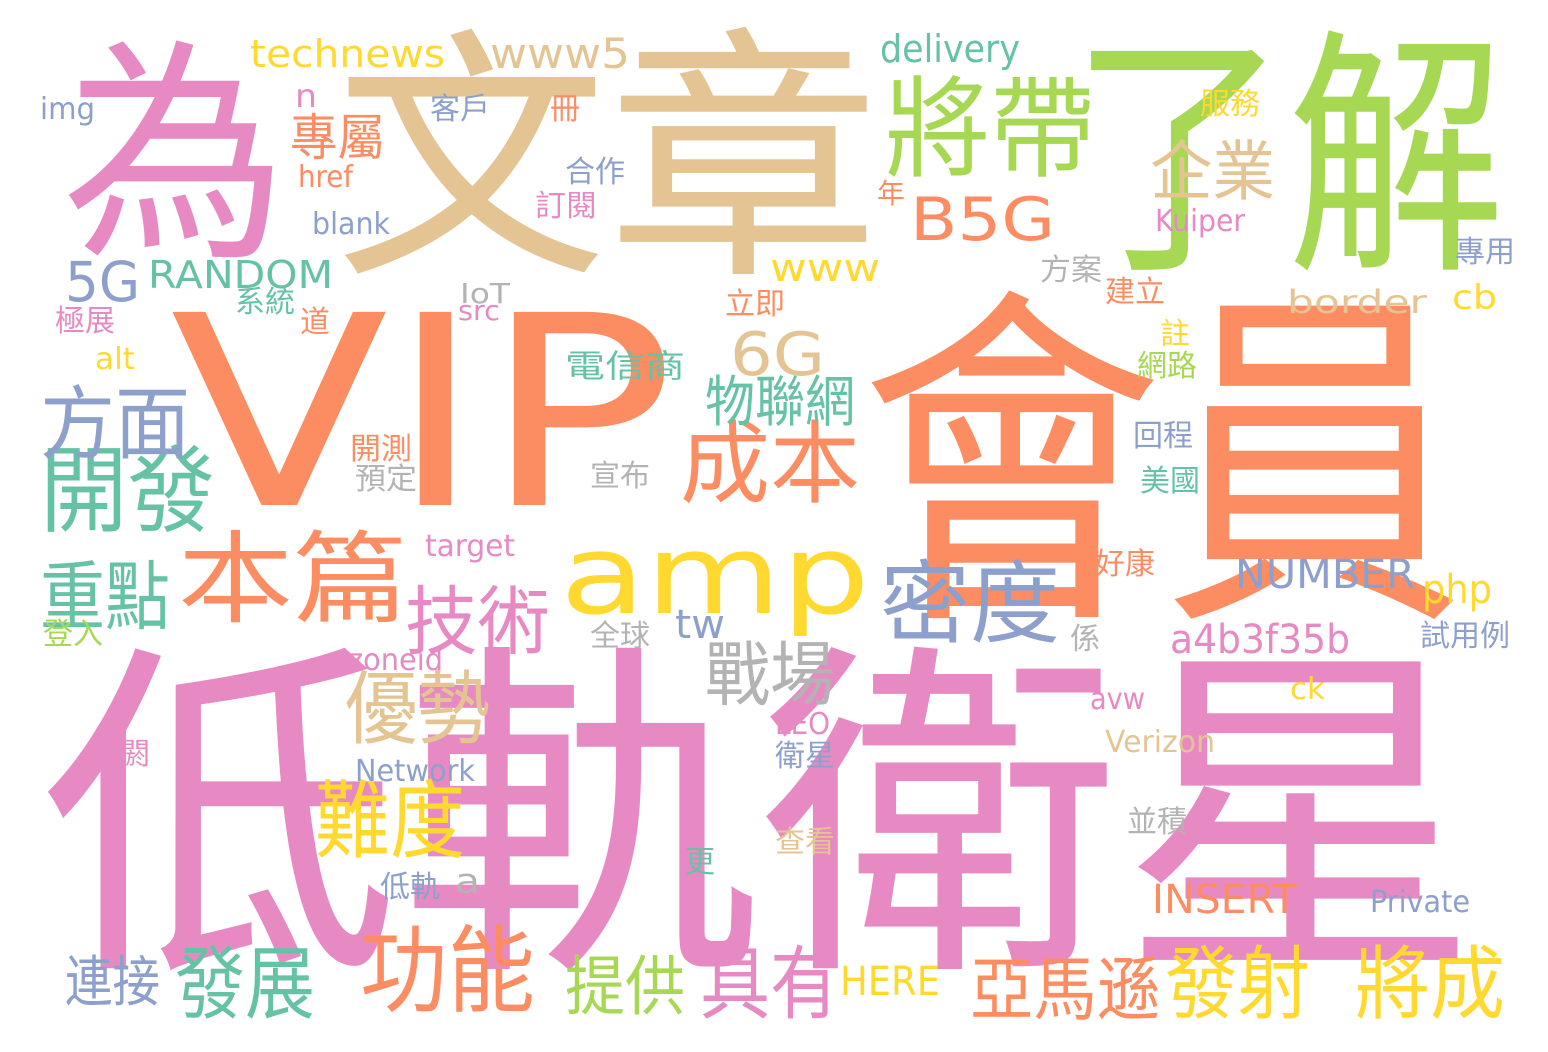  I want to click on word-midu: 密度, so click(970, 604).